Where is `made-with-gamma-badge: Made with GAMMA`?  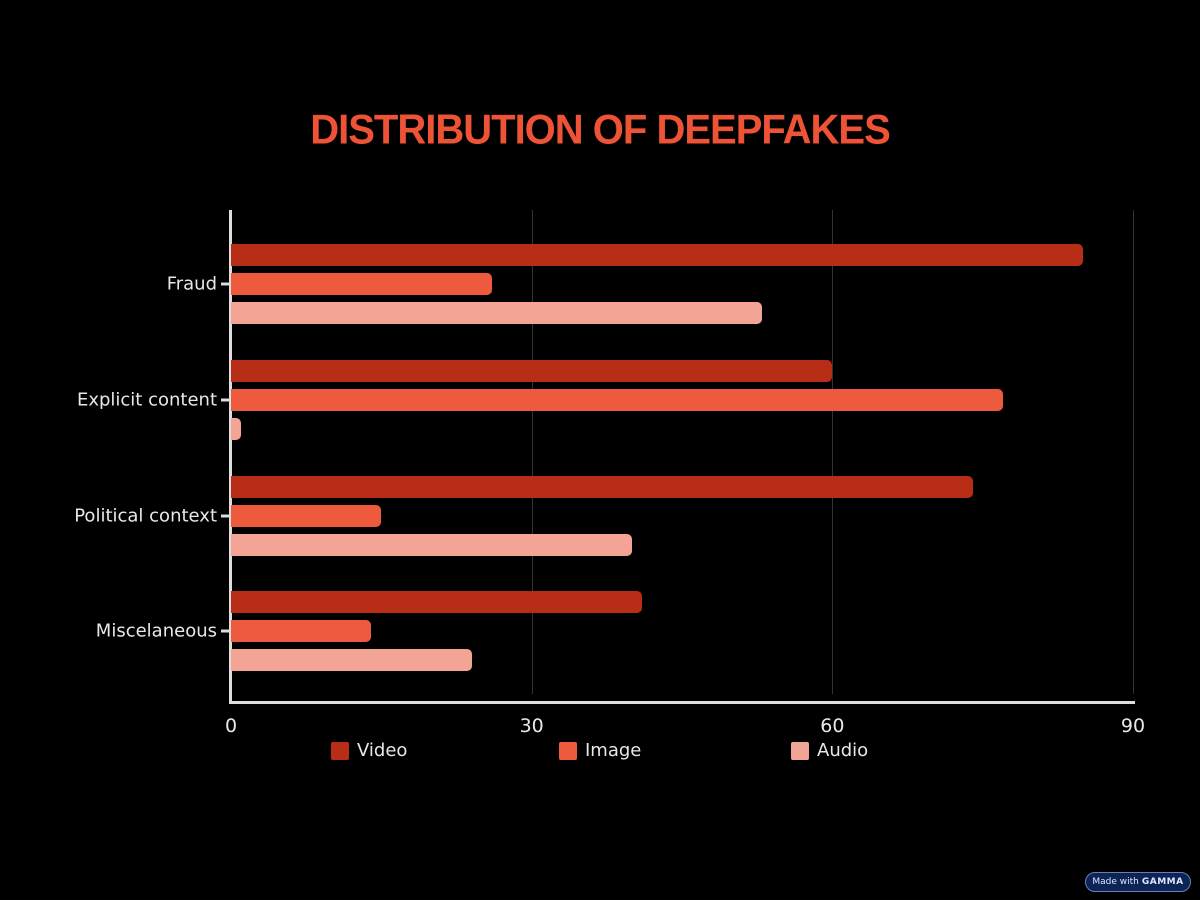 made-with-gamma-badge: Made with GAMMA is located at coordinates (1138, 882).